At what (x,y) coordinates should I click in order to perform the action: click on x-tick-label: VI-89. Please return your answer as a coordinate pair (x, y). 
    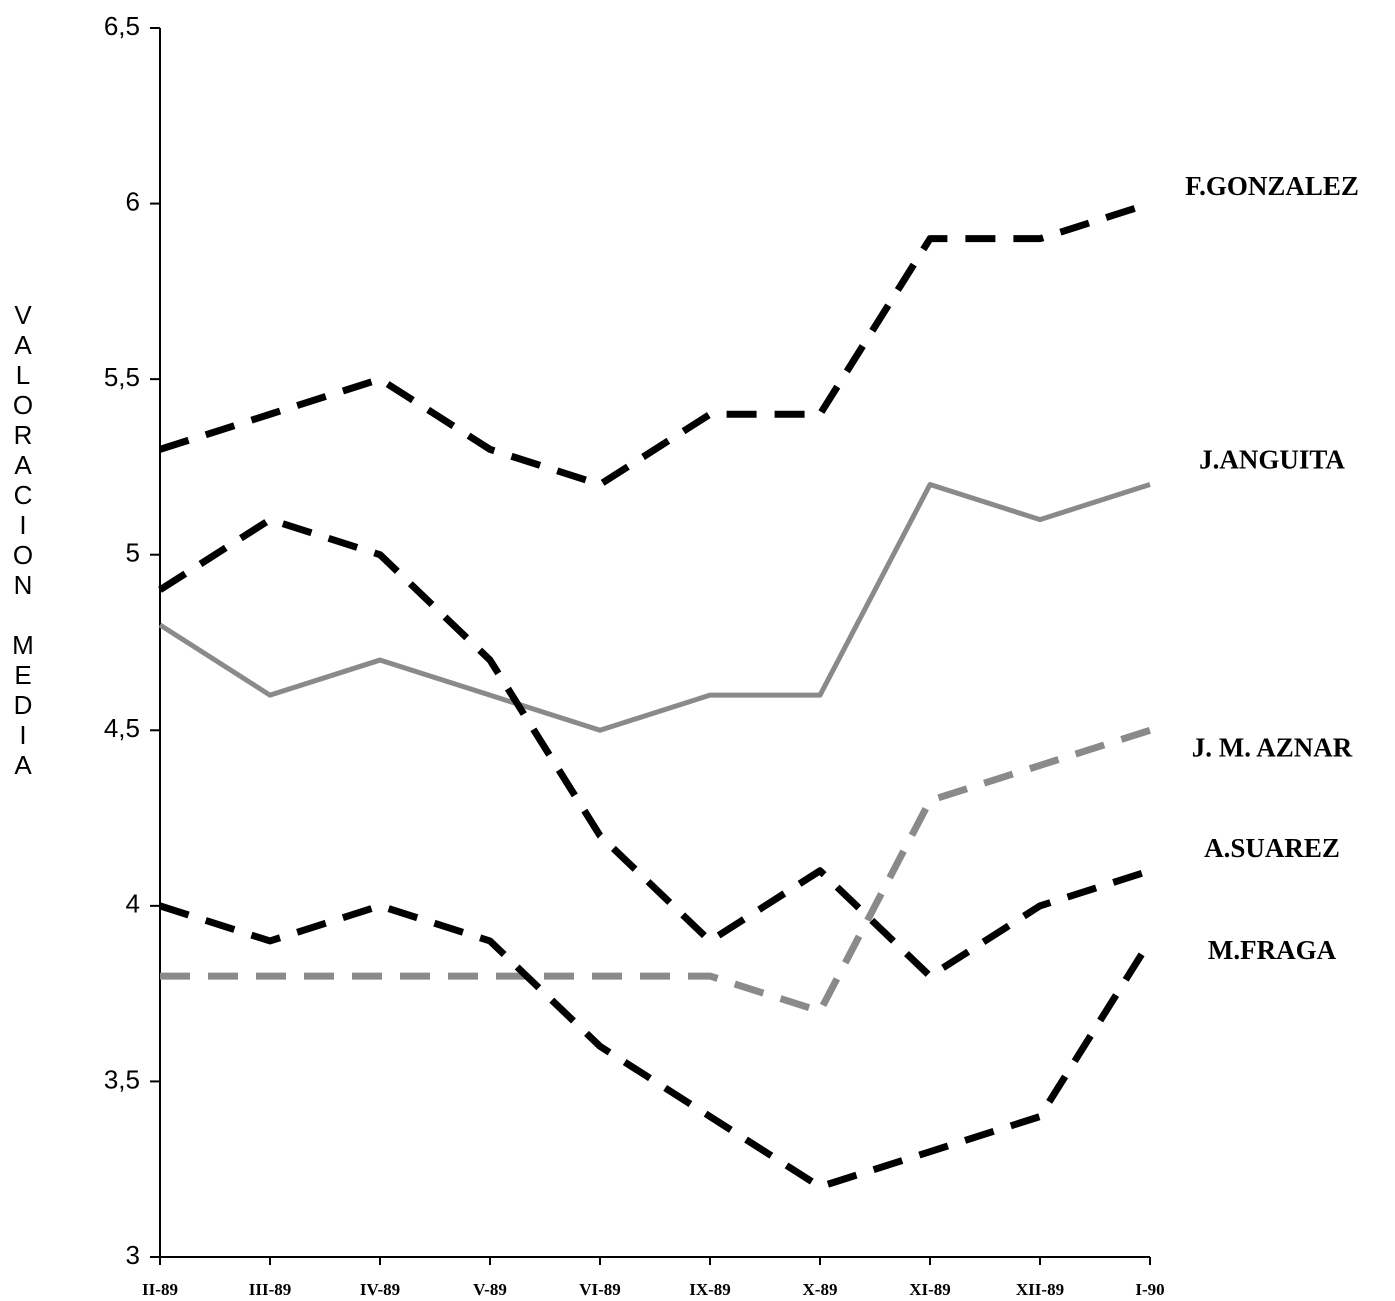
    Looking at the image, I should click on (600, 1289).